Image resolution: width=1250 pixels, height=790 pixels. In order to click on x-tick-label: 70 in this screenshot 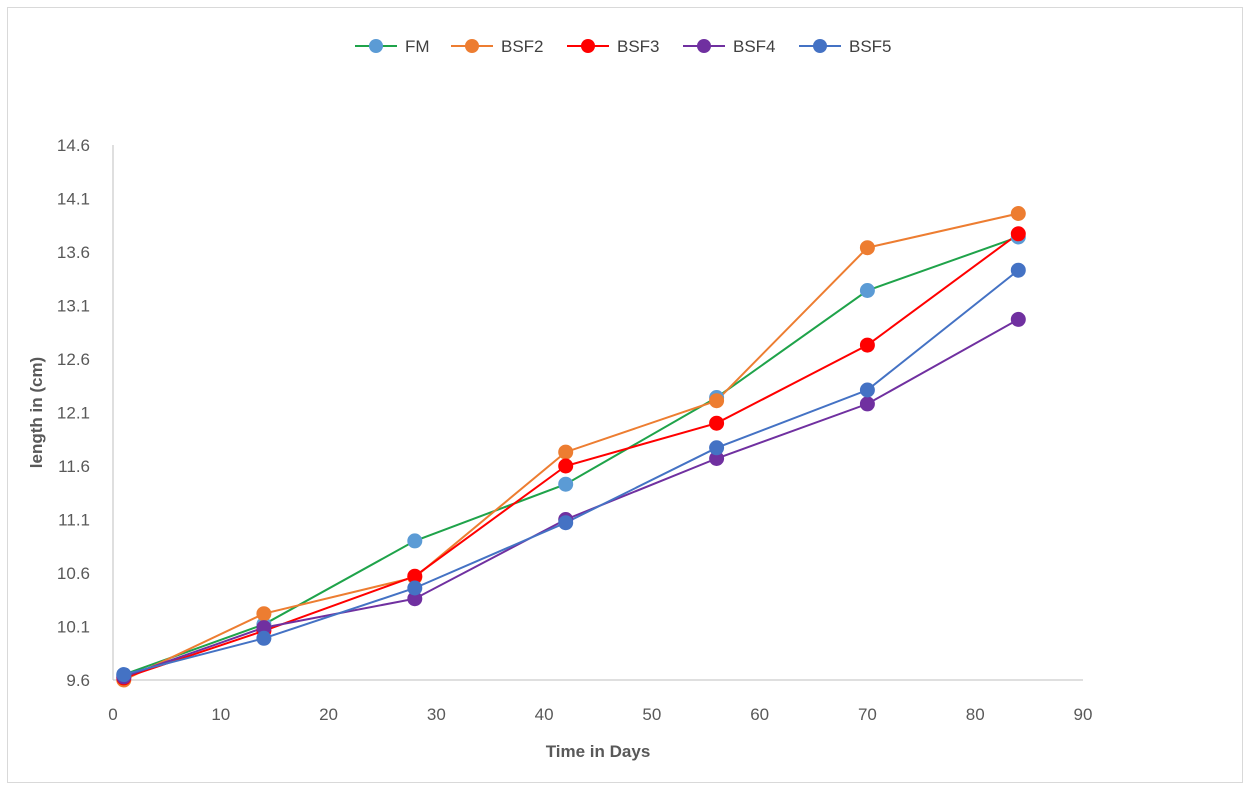, I will do `click(867, 714)`.